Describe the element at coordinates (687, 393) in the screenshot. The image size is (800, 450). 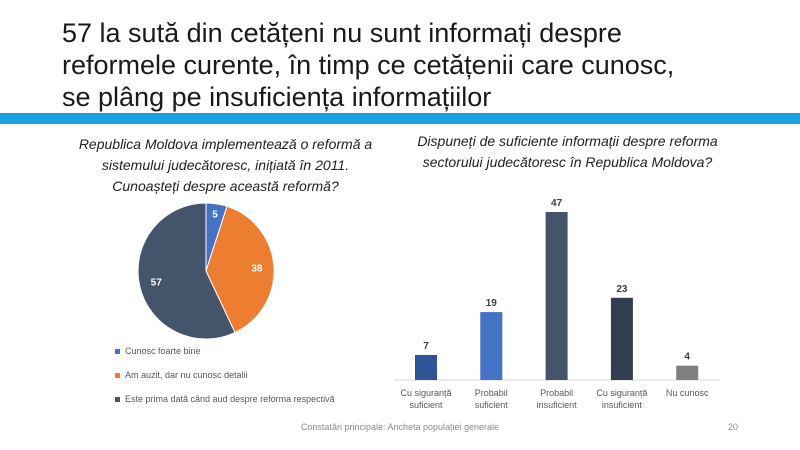
I see `x-tick-label: Nu cunosc` at that location.